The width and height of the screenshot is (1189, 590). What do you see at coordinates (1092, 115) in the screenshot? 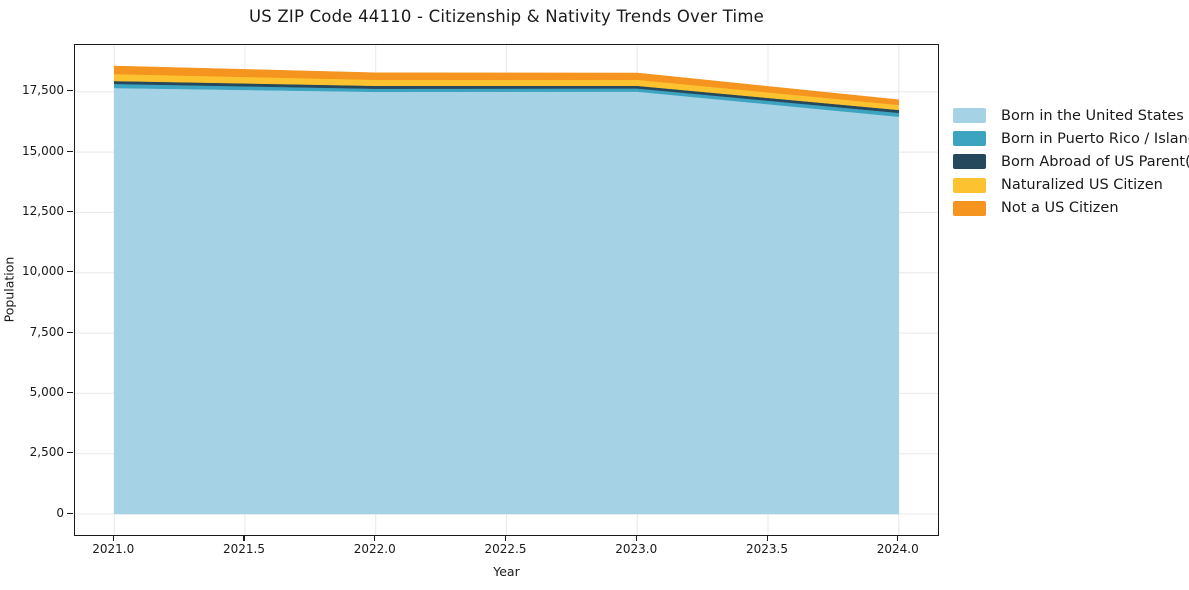
I see `legend-label: Born in the United States` at bounding box center [1092, 115].